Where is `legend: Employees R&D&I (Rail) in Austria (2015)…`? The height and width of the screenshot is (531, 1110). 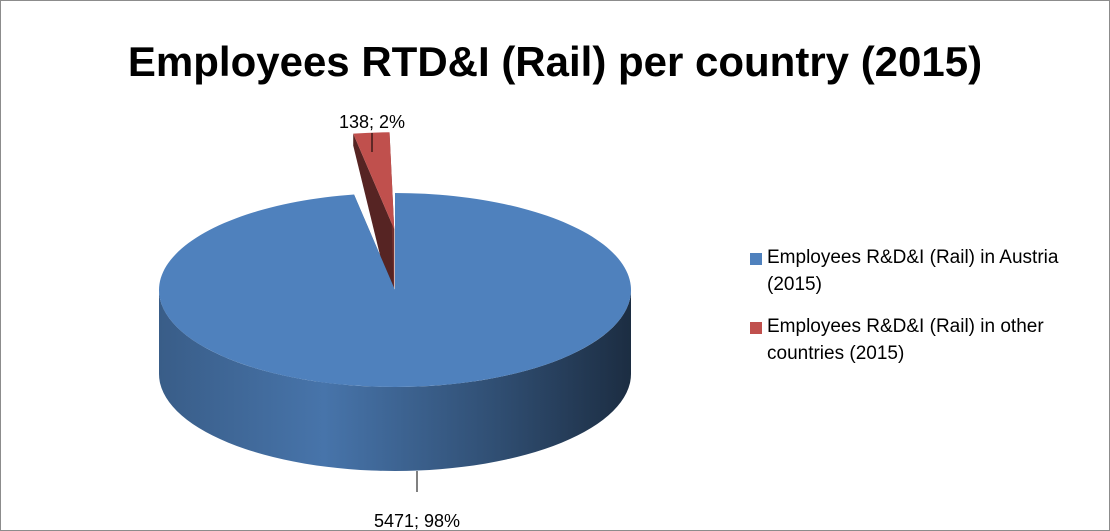 legend: Employees R&D&I (Rail) in Austria (2015)… is located at coordinates (920, 313).